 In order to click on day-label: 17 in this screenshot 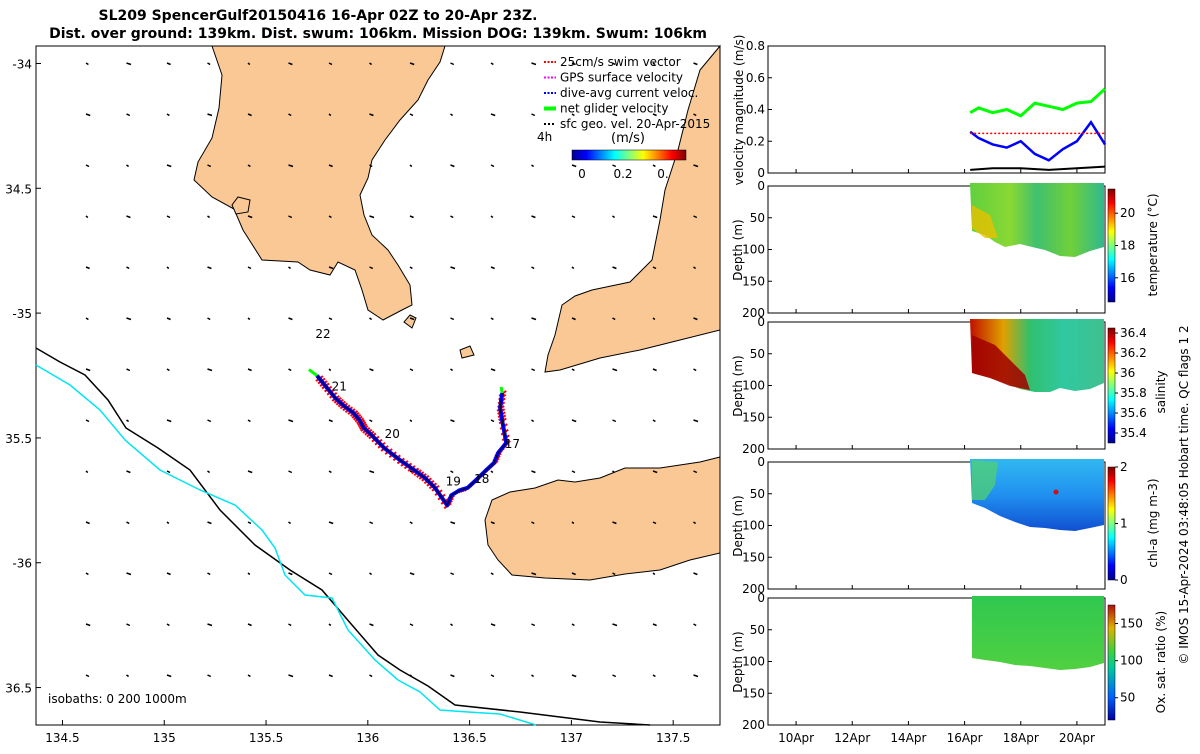, I will do `click(512, 444)`.